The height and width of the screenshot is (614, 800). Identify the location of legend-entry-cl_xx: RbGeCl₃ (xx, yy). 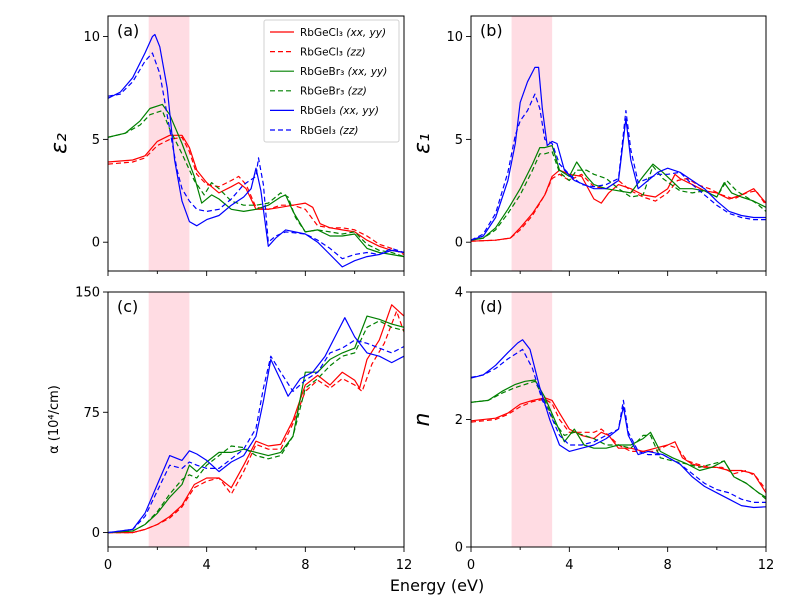
(343, 33).